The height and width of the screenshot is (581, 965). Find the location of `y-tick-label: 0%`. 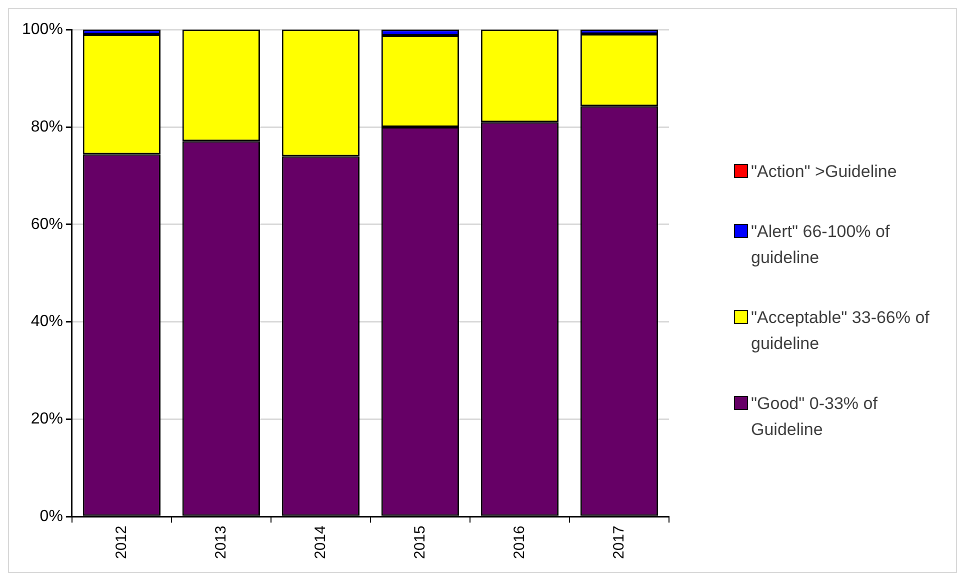

y-tick-label: 0% is located at coordinates (51, 517).